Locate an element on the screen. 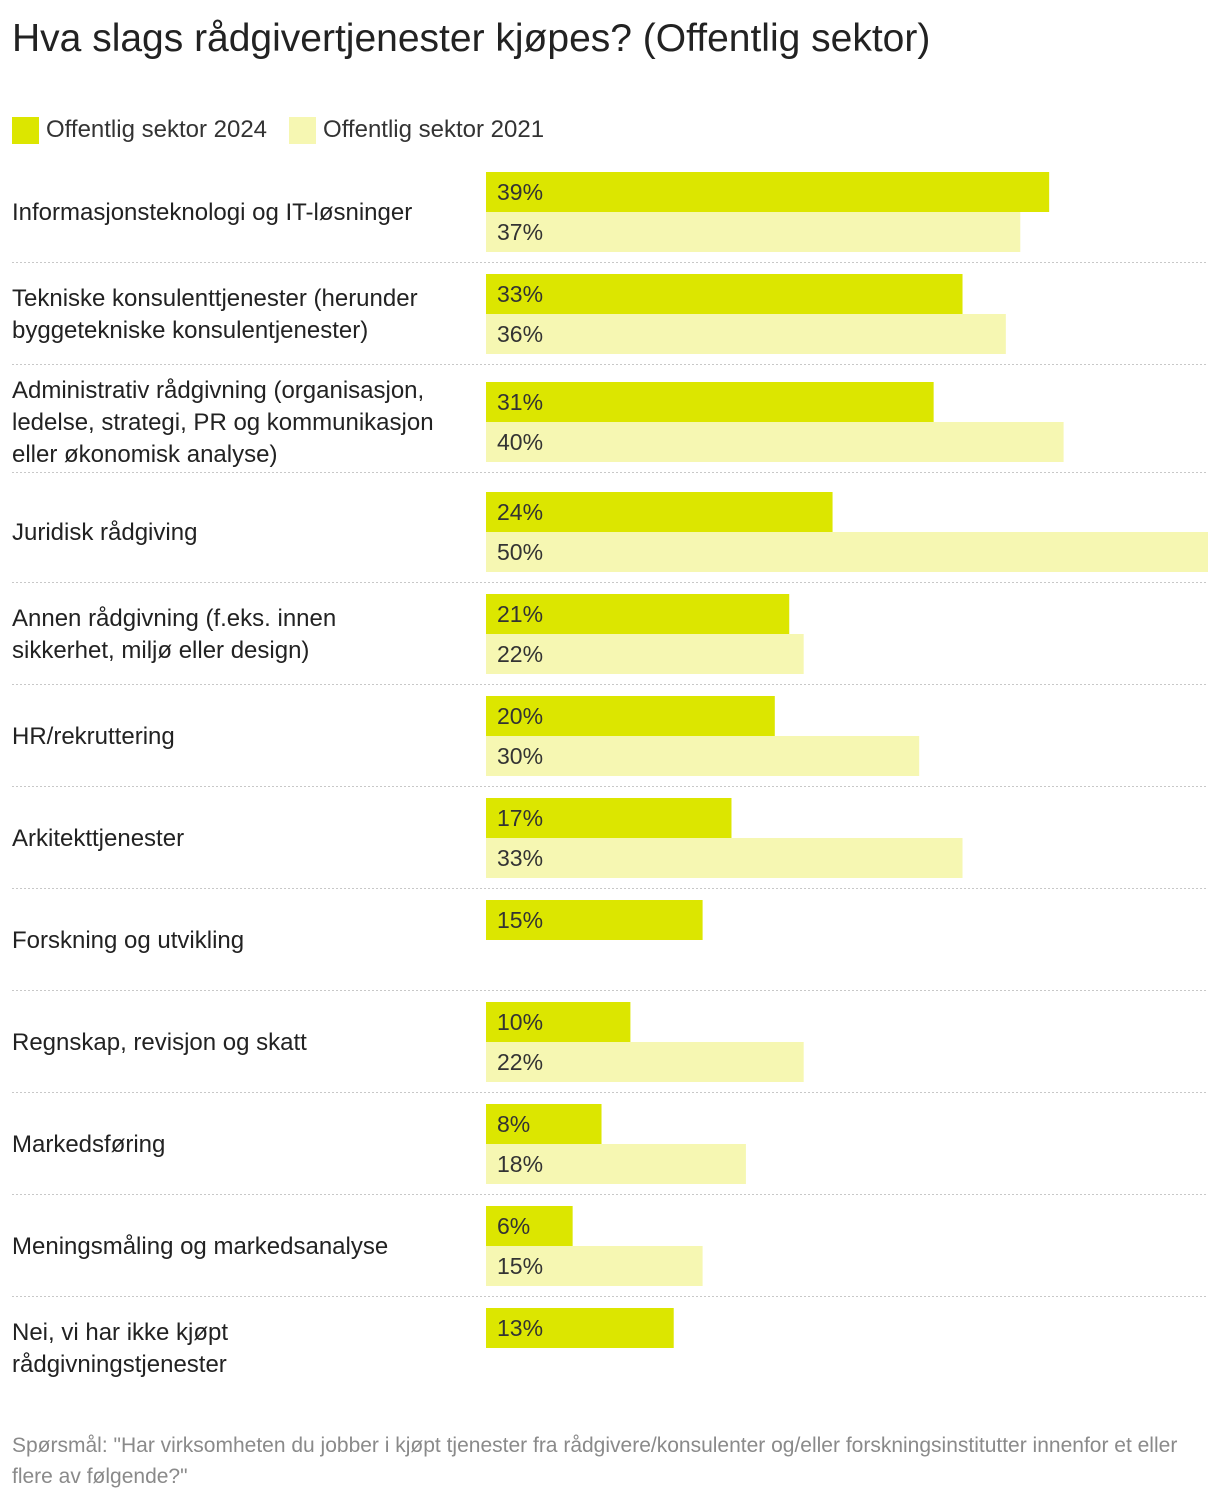  data-label: 6% is located at coordinates (513, 1226).